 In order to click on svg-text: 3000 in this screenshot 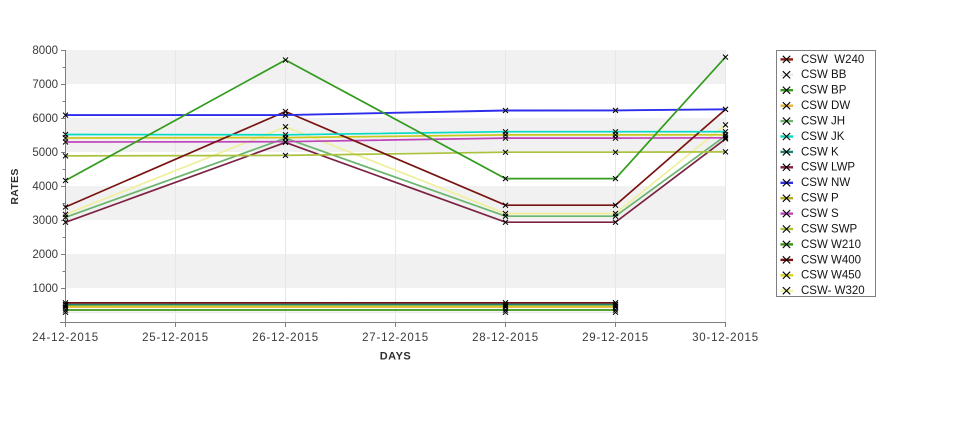, I will do `click(45, 221)`.